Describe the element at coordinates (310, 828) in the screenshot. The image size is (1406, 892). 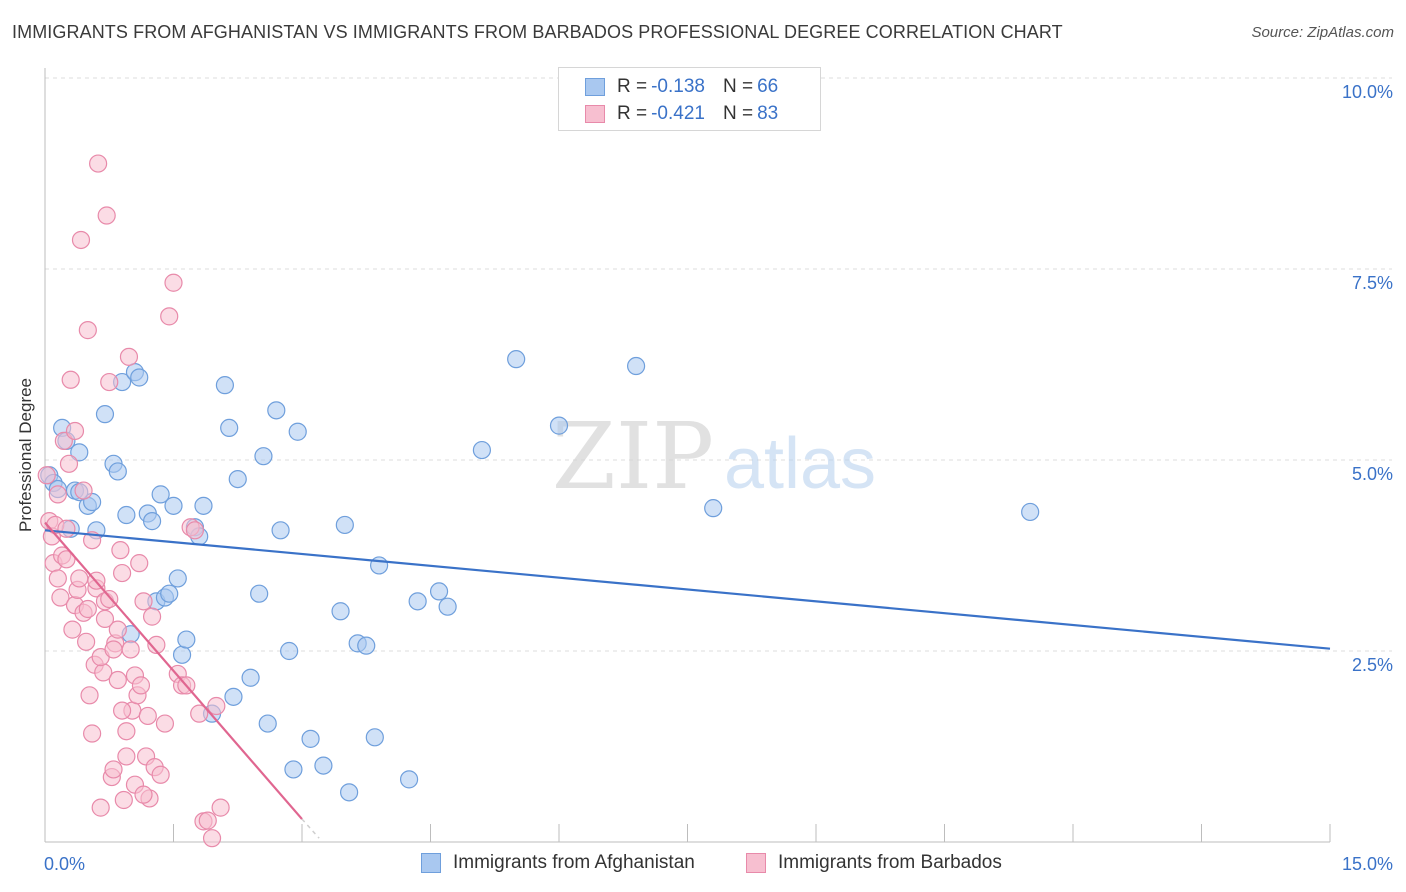
I see `trendline-barbados-extension` at that location.